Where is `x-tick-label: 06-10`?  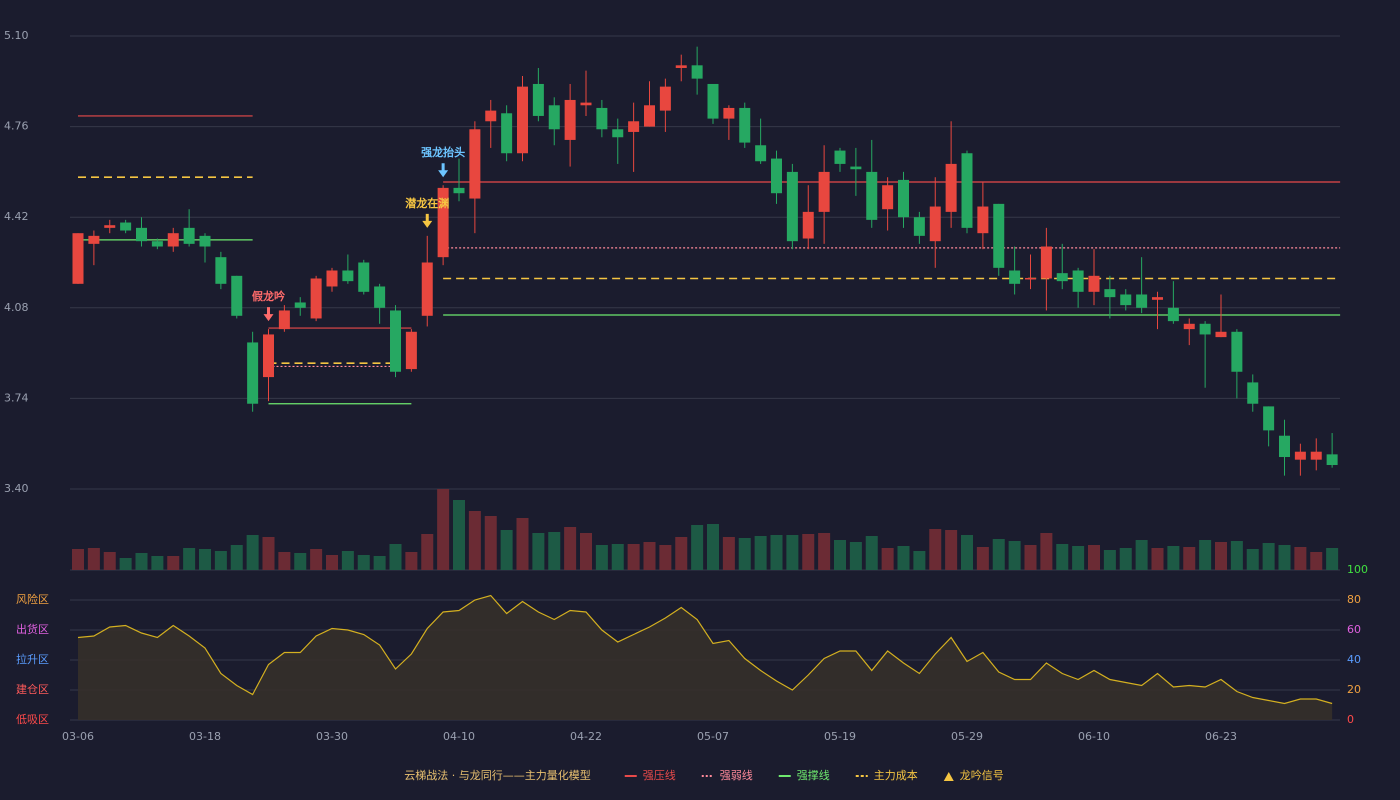 x-tick-label: 06-10 is located at coordinates (1094, 736).